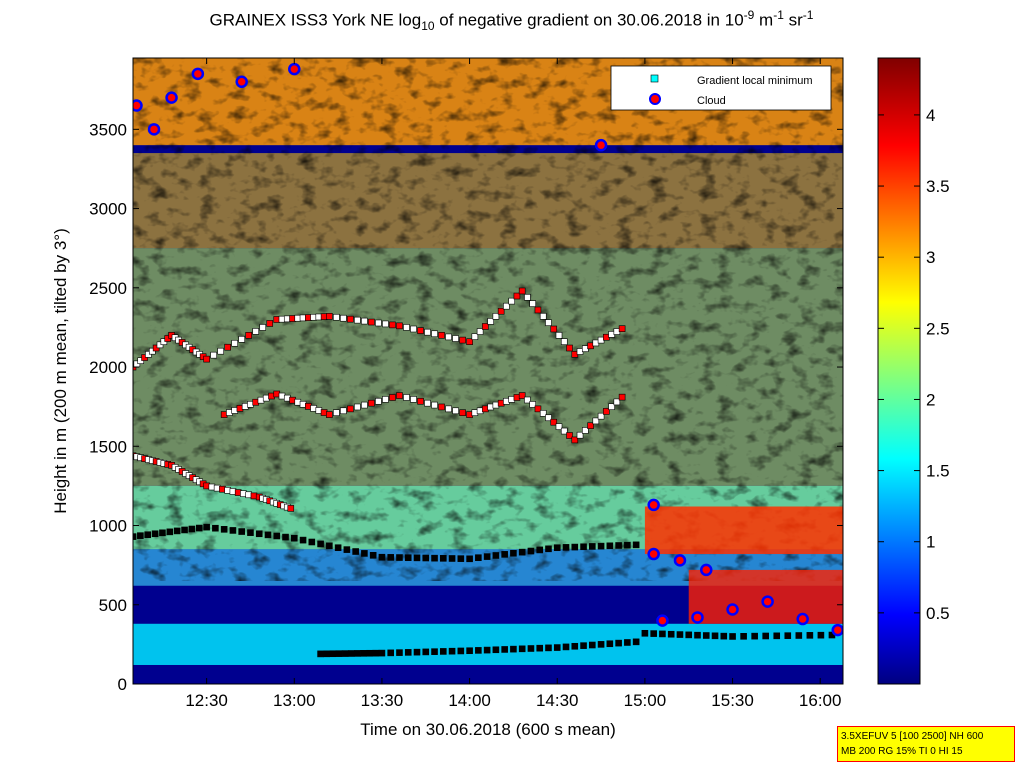 This screenshot has width=1023, height=767. What do you see at coordinates (655, 99) in the screenshot?
I see `legend-marker-cloud` at bounding box center [655, 99].